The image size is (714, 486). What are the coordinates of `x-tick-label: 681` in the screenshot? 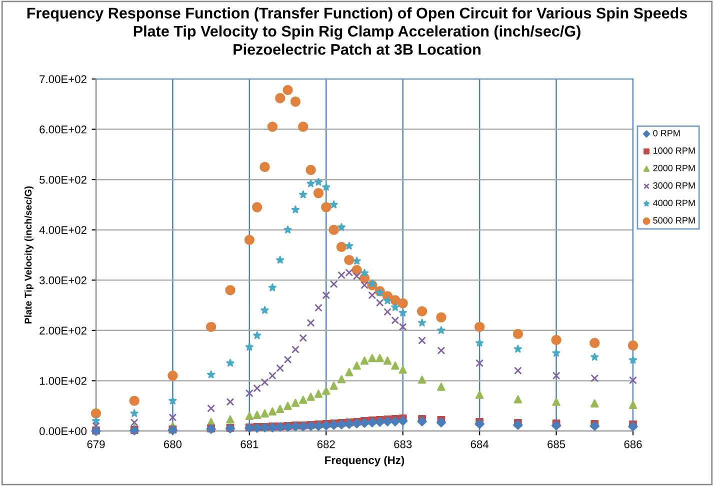 It's located at (249, 444).